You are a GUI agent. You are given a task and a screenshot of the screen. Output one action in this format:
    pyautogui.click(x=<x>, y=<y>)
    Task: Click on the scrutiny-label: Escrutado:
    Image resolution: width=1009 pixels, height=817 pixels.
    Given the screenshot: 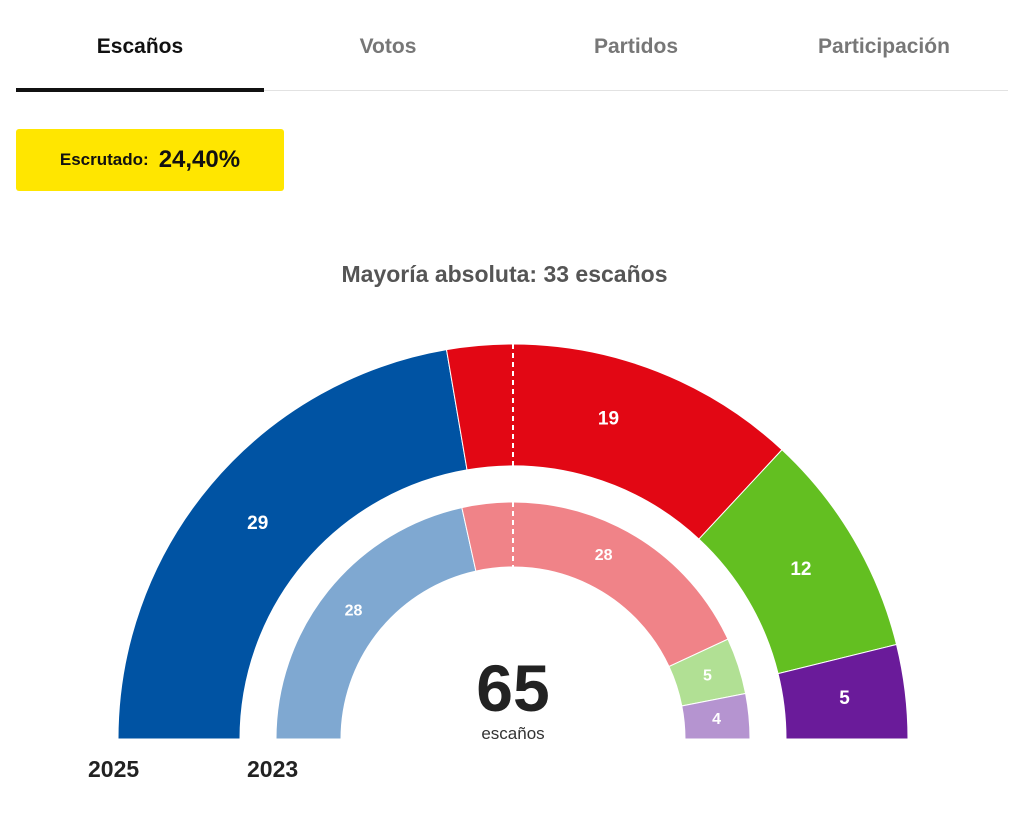 What is the action you would take?
    pyautogui.click(x=104, y=159)
    